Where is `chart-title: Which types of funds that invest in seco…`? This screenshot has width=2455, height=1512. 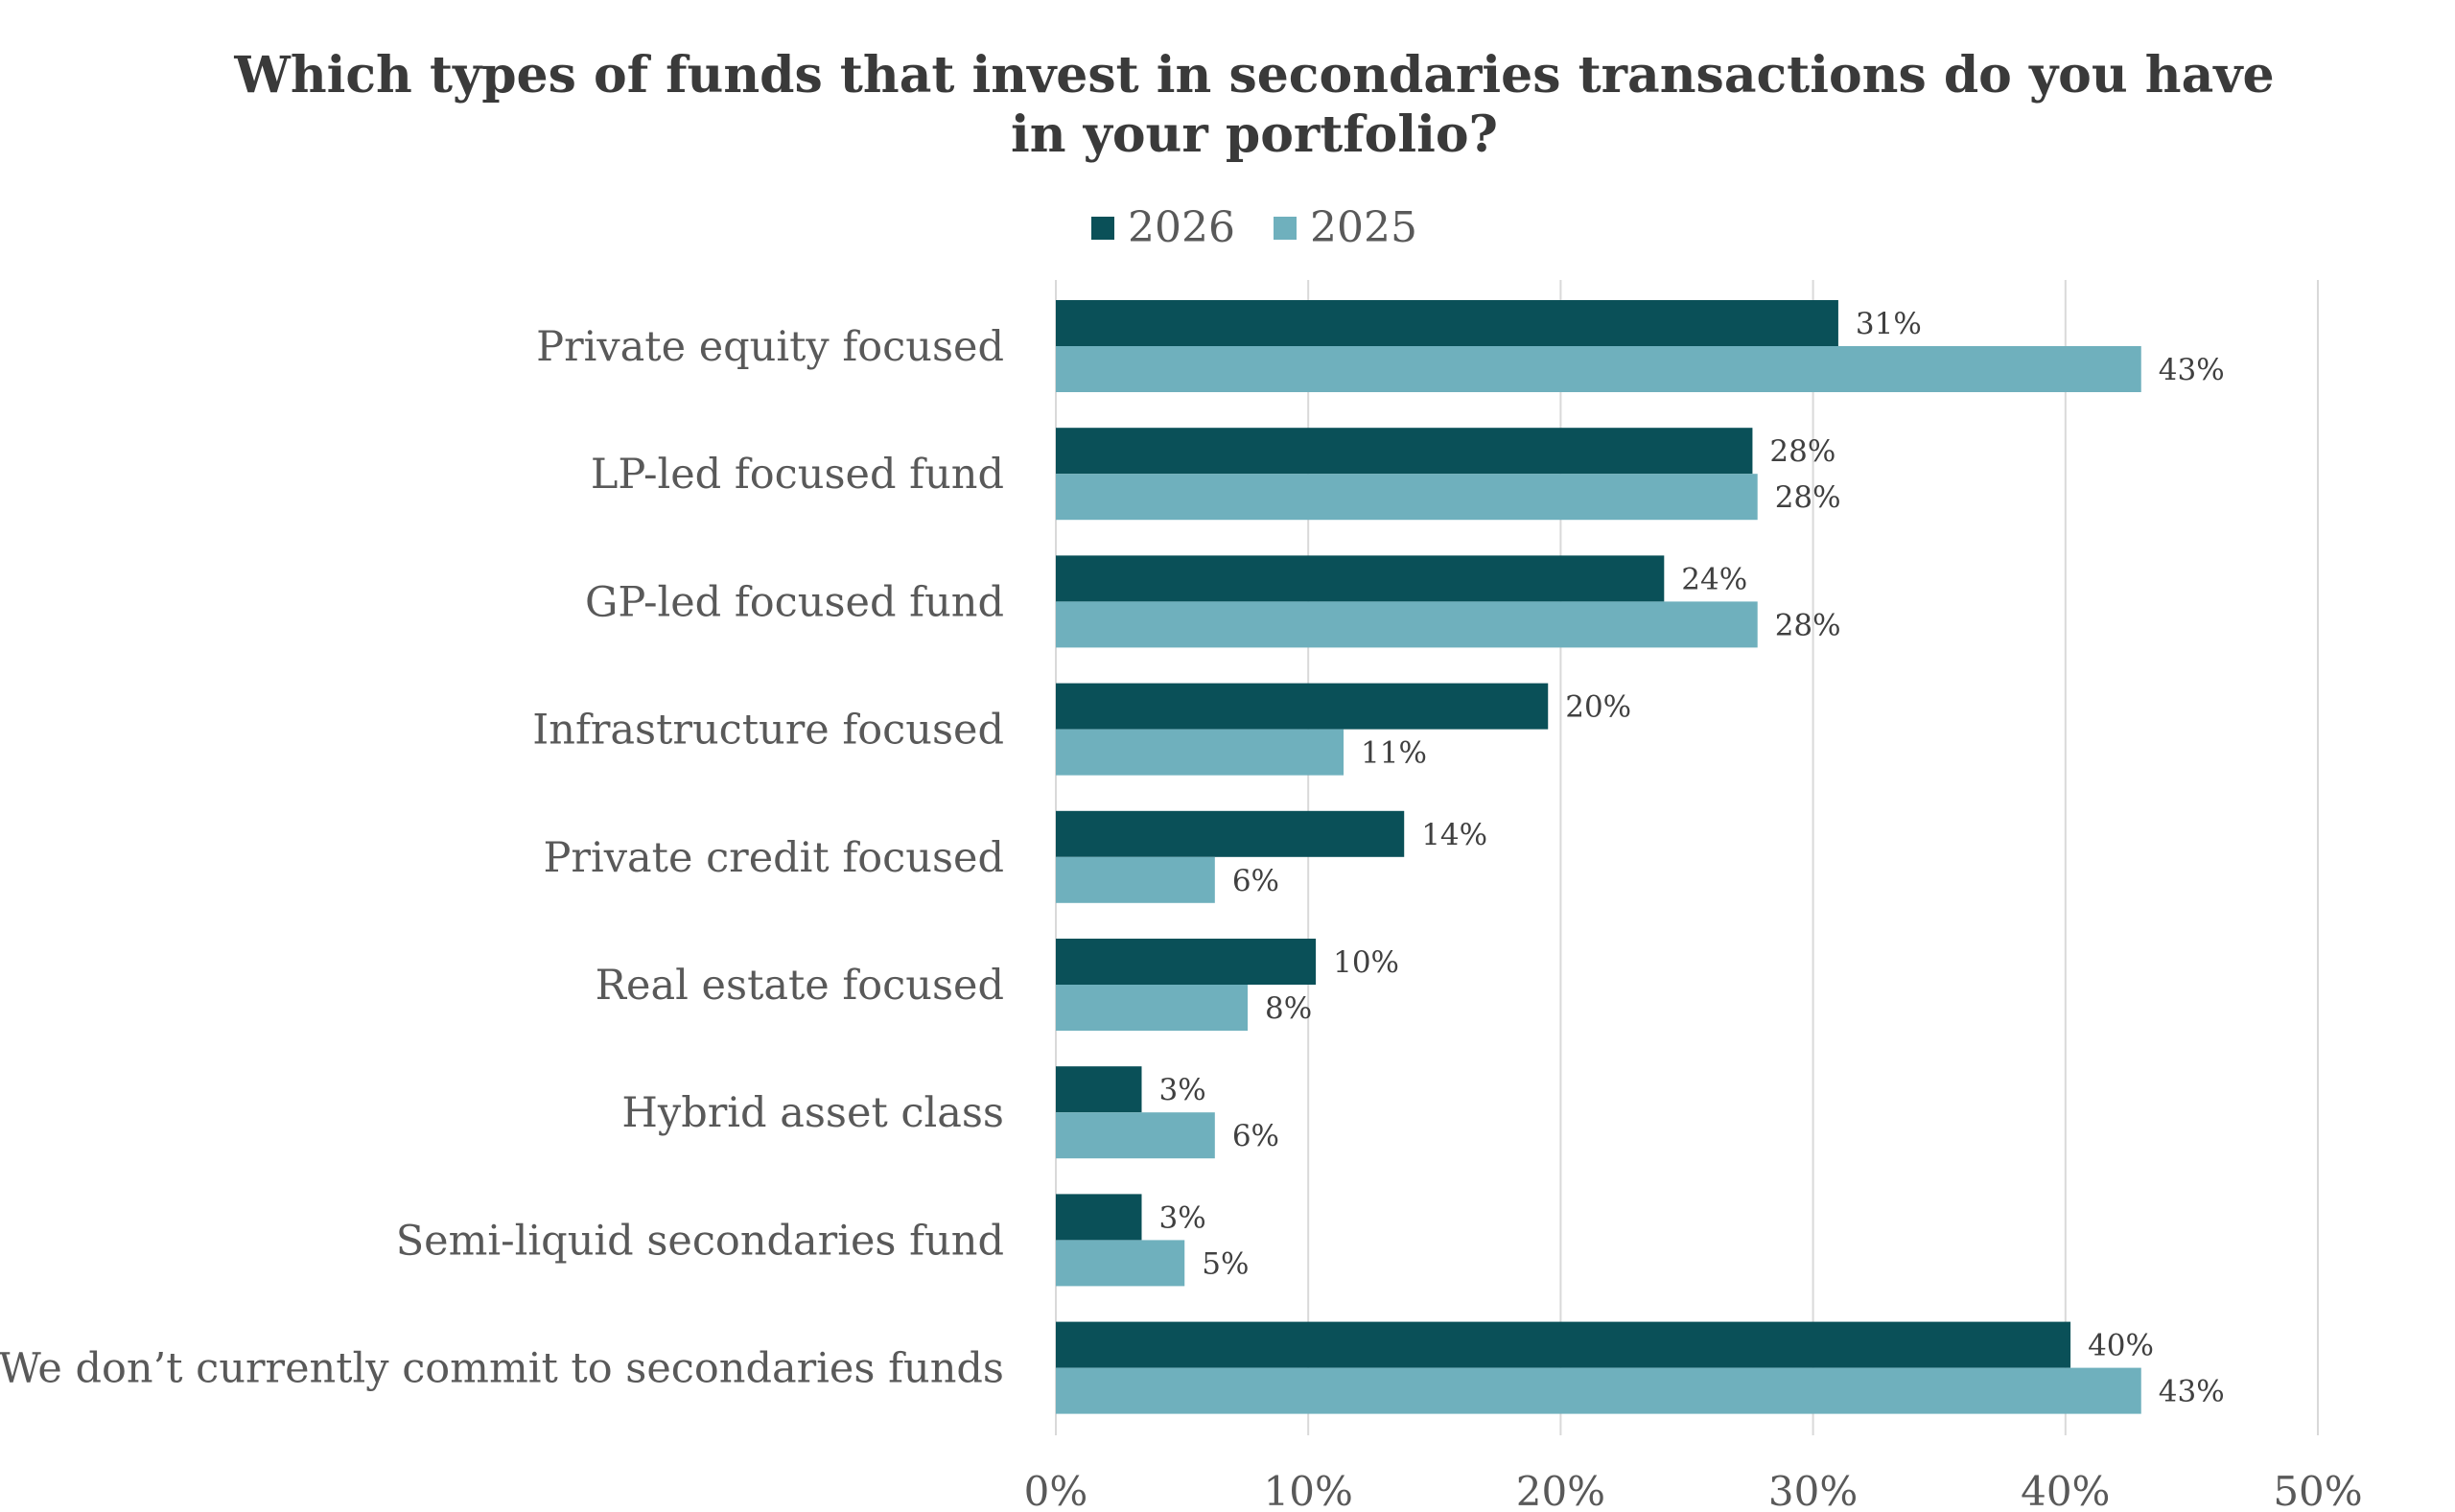 chart-title: Which types of funds that invest in seco… is located at coordinates (1227, 105).